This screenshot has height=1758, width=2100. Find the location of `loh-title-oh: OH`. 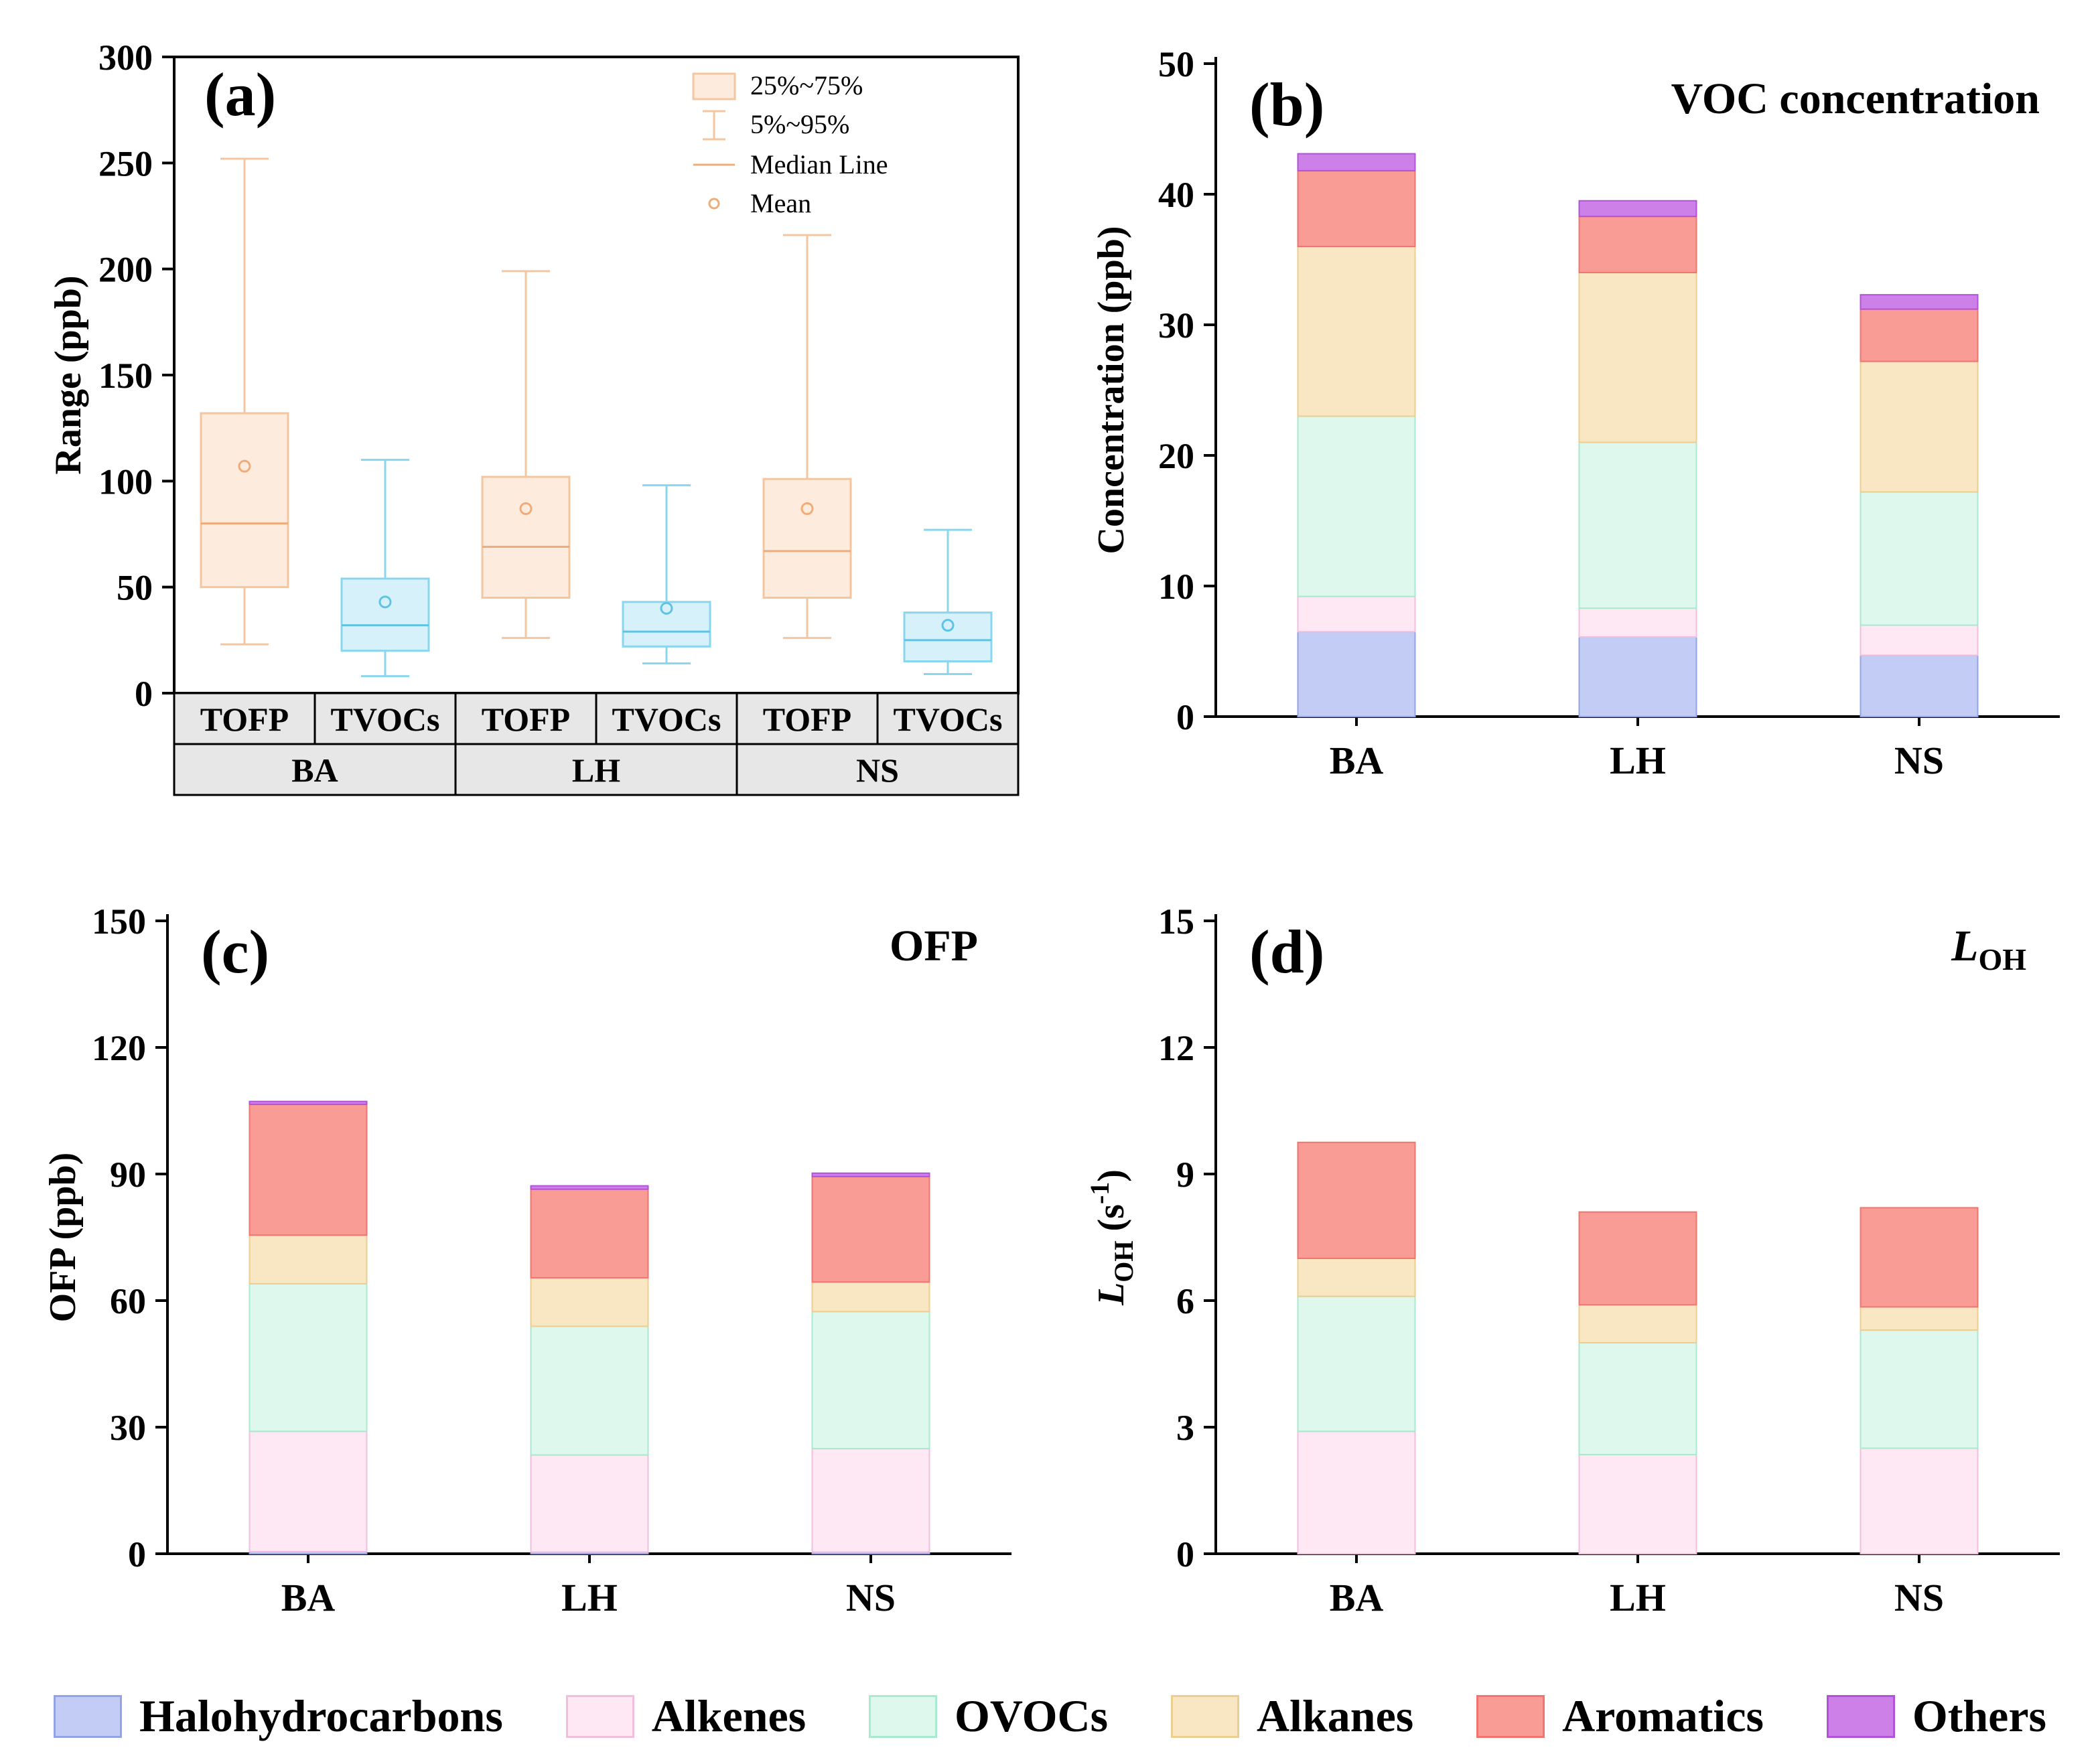

loh-title-oh: OH is located at coordinates (2002, 959).